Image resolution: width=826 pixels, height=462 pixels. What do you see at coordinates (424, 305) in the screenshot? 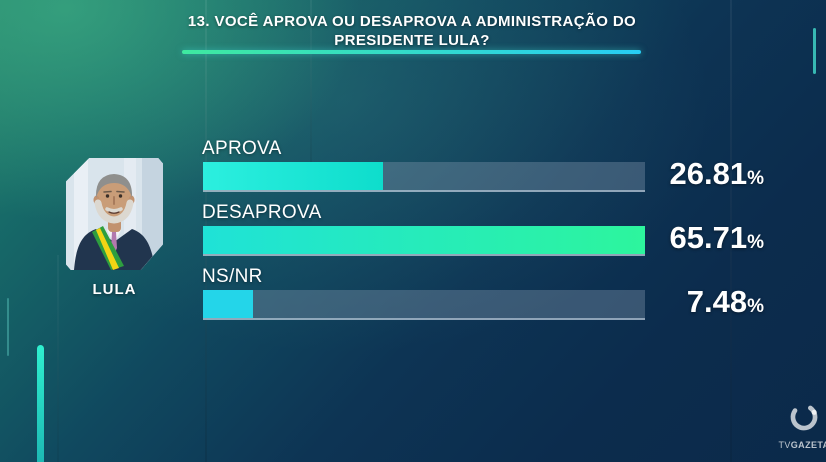
I see `bar-track-nsnr` at bounding box center [424, 305].